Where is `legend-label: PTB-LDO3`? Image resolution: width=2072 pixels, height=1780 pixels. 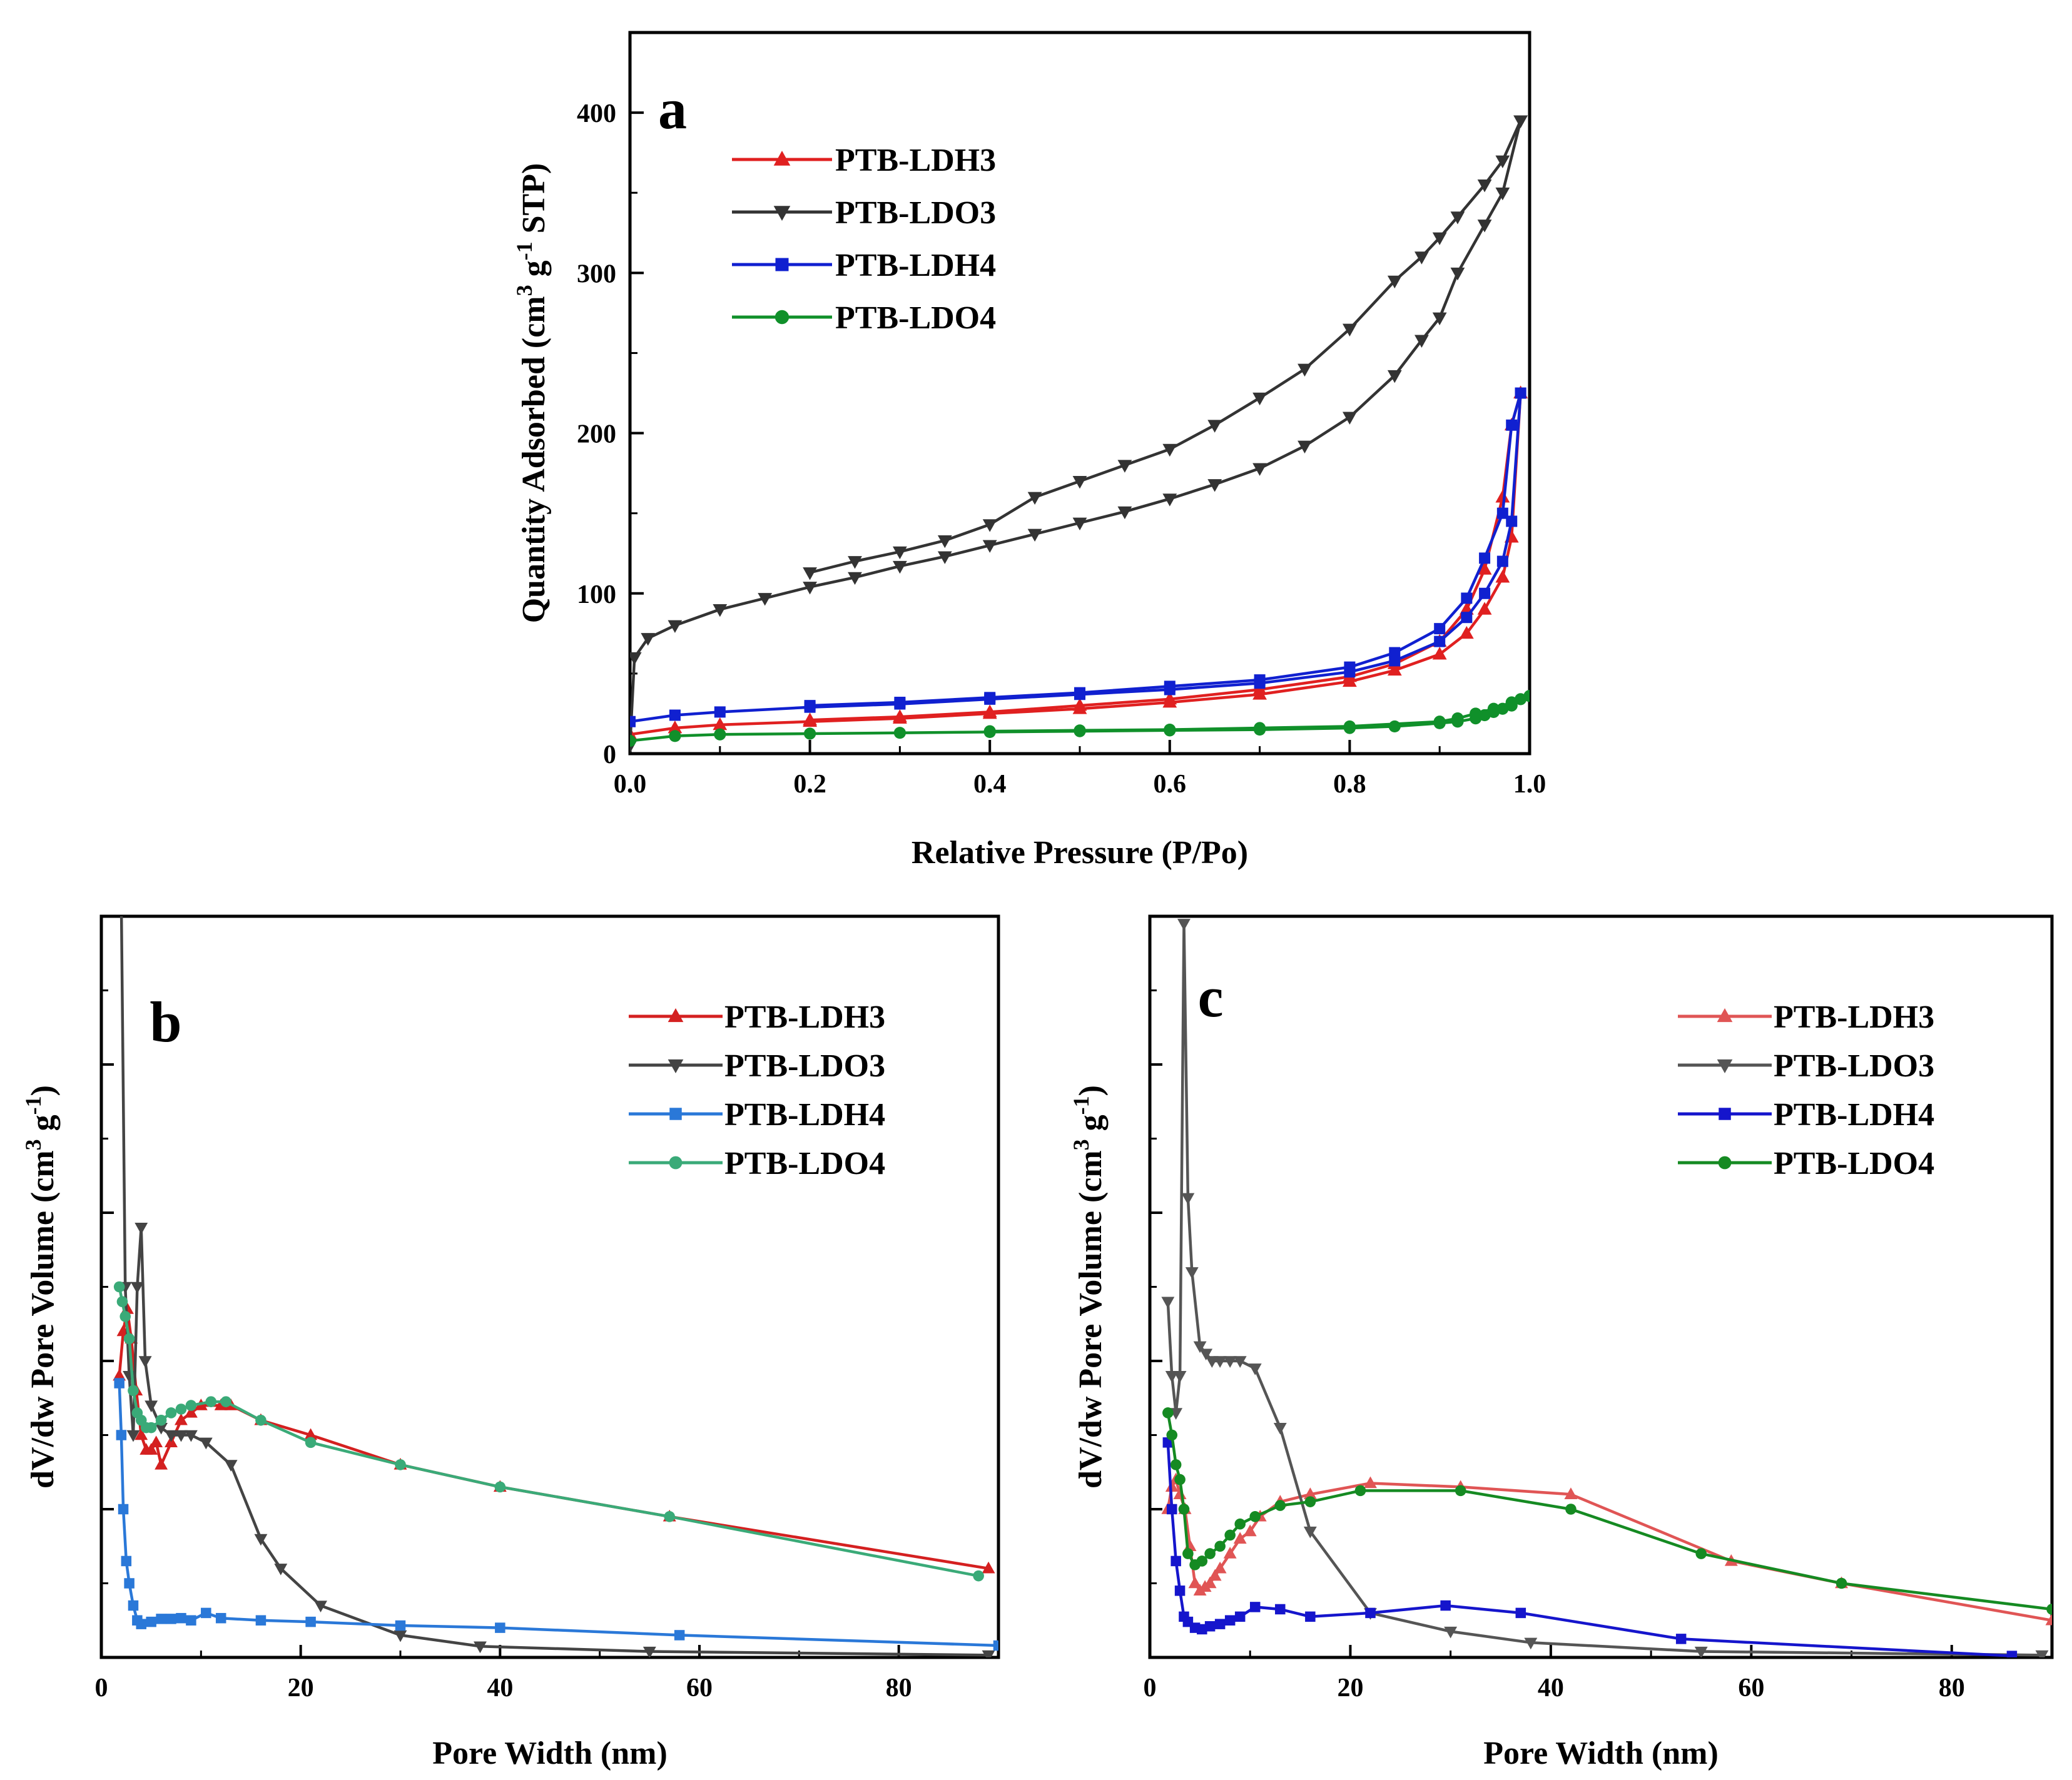 legend-label: PTB-LDO3 is located at coordinates (915, 213).